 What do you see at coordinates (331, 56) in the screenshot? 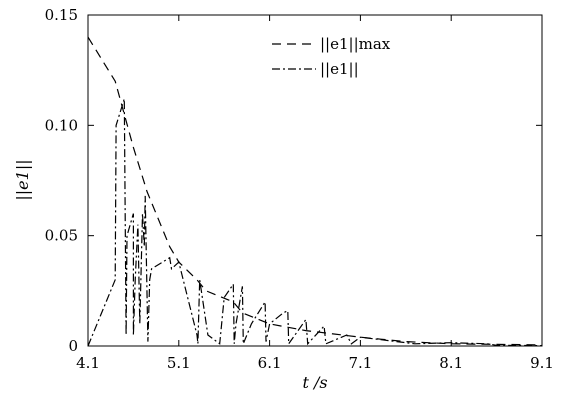
I see `legend: ||e1||max ||e1||` at bounding box center [331, 56].